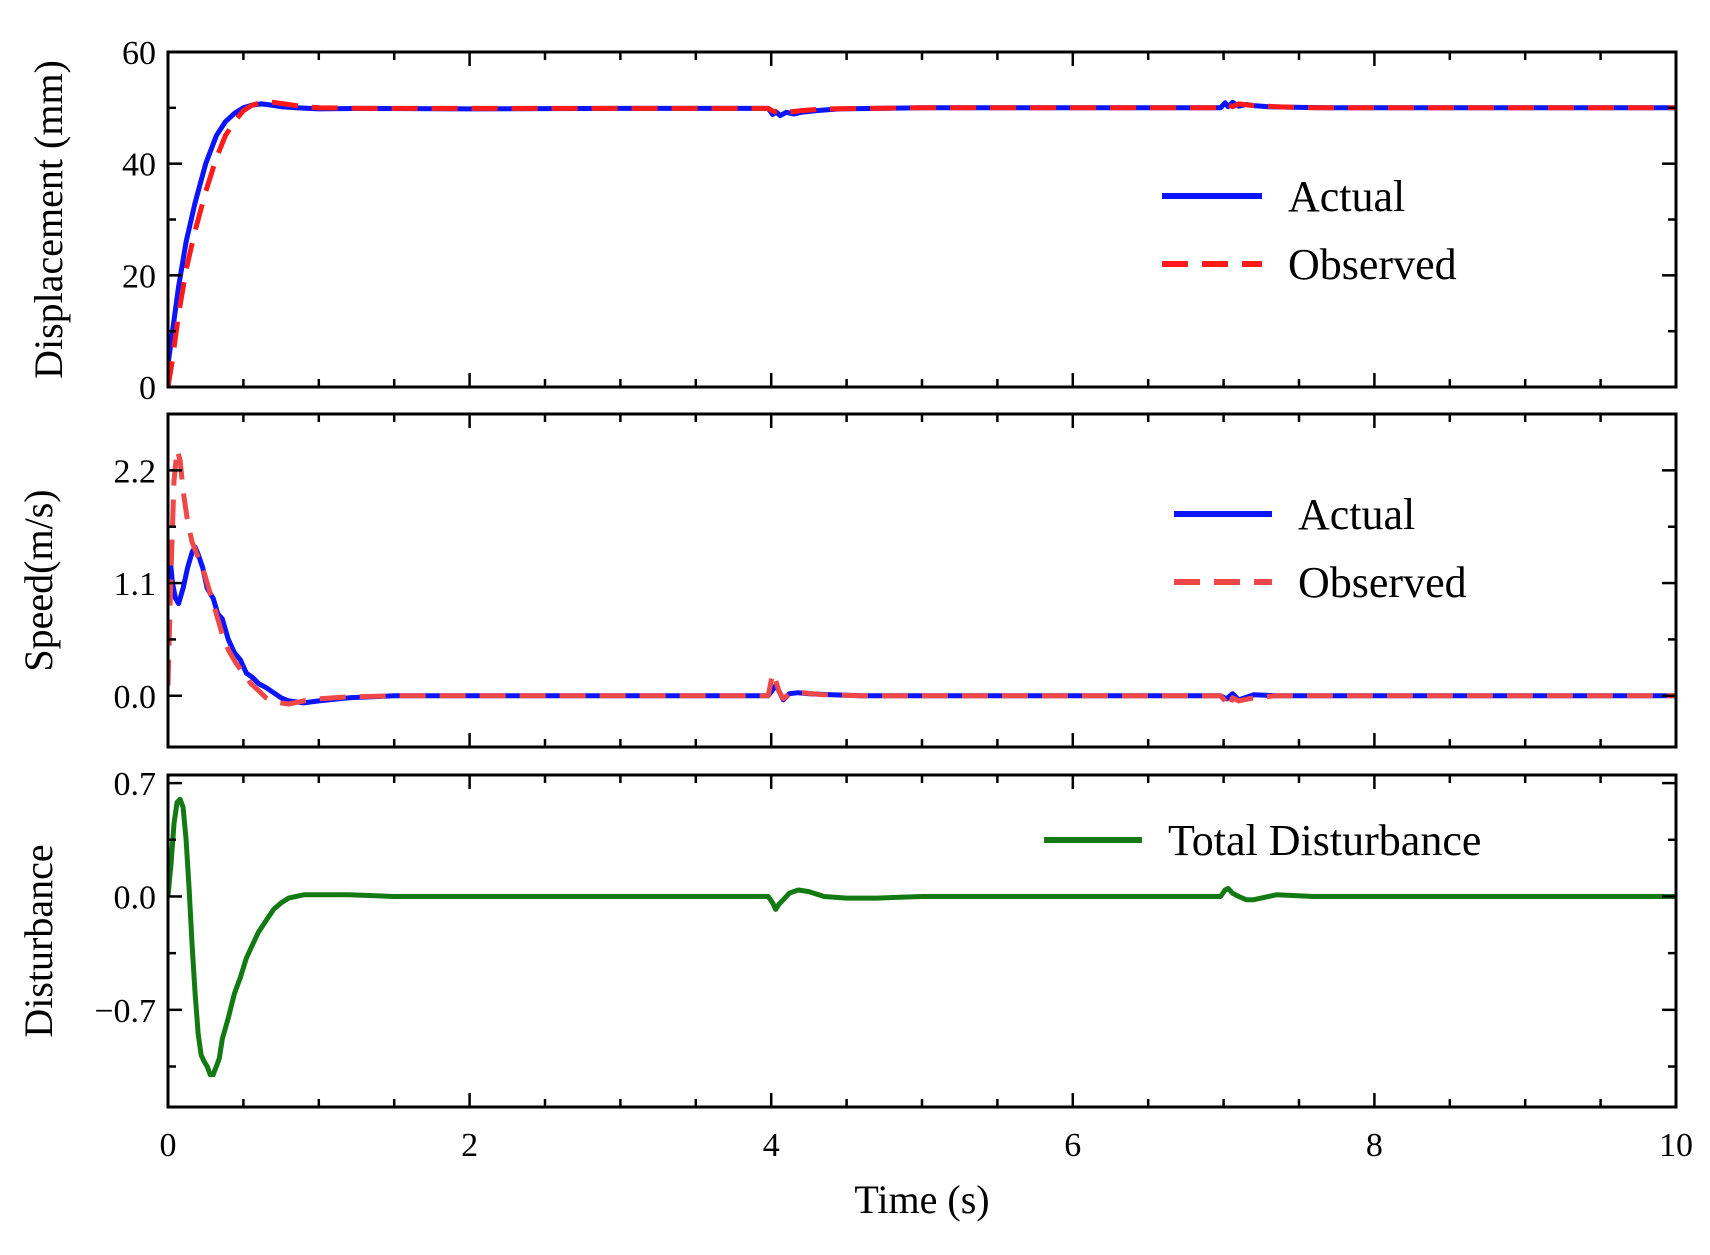 The image size is (1710, 1255). What do you see at coordinates (1356, 514) in the screenshot?
I see `speed-legend-label: Actual` at bounding box center [1356, 514].